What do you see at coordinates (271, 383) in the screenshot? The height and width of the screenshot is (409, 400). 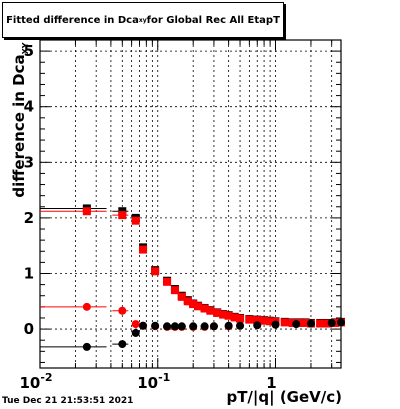 I see `x-tick-label: 1` at bounding box center [271, 383].